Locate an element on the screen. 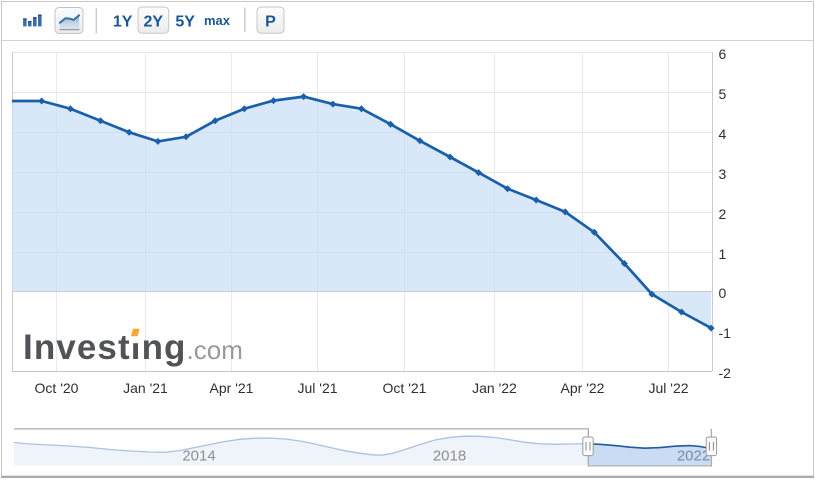  svg-text: Jul '22 is located at coordinates (668, 388).